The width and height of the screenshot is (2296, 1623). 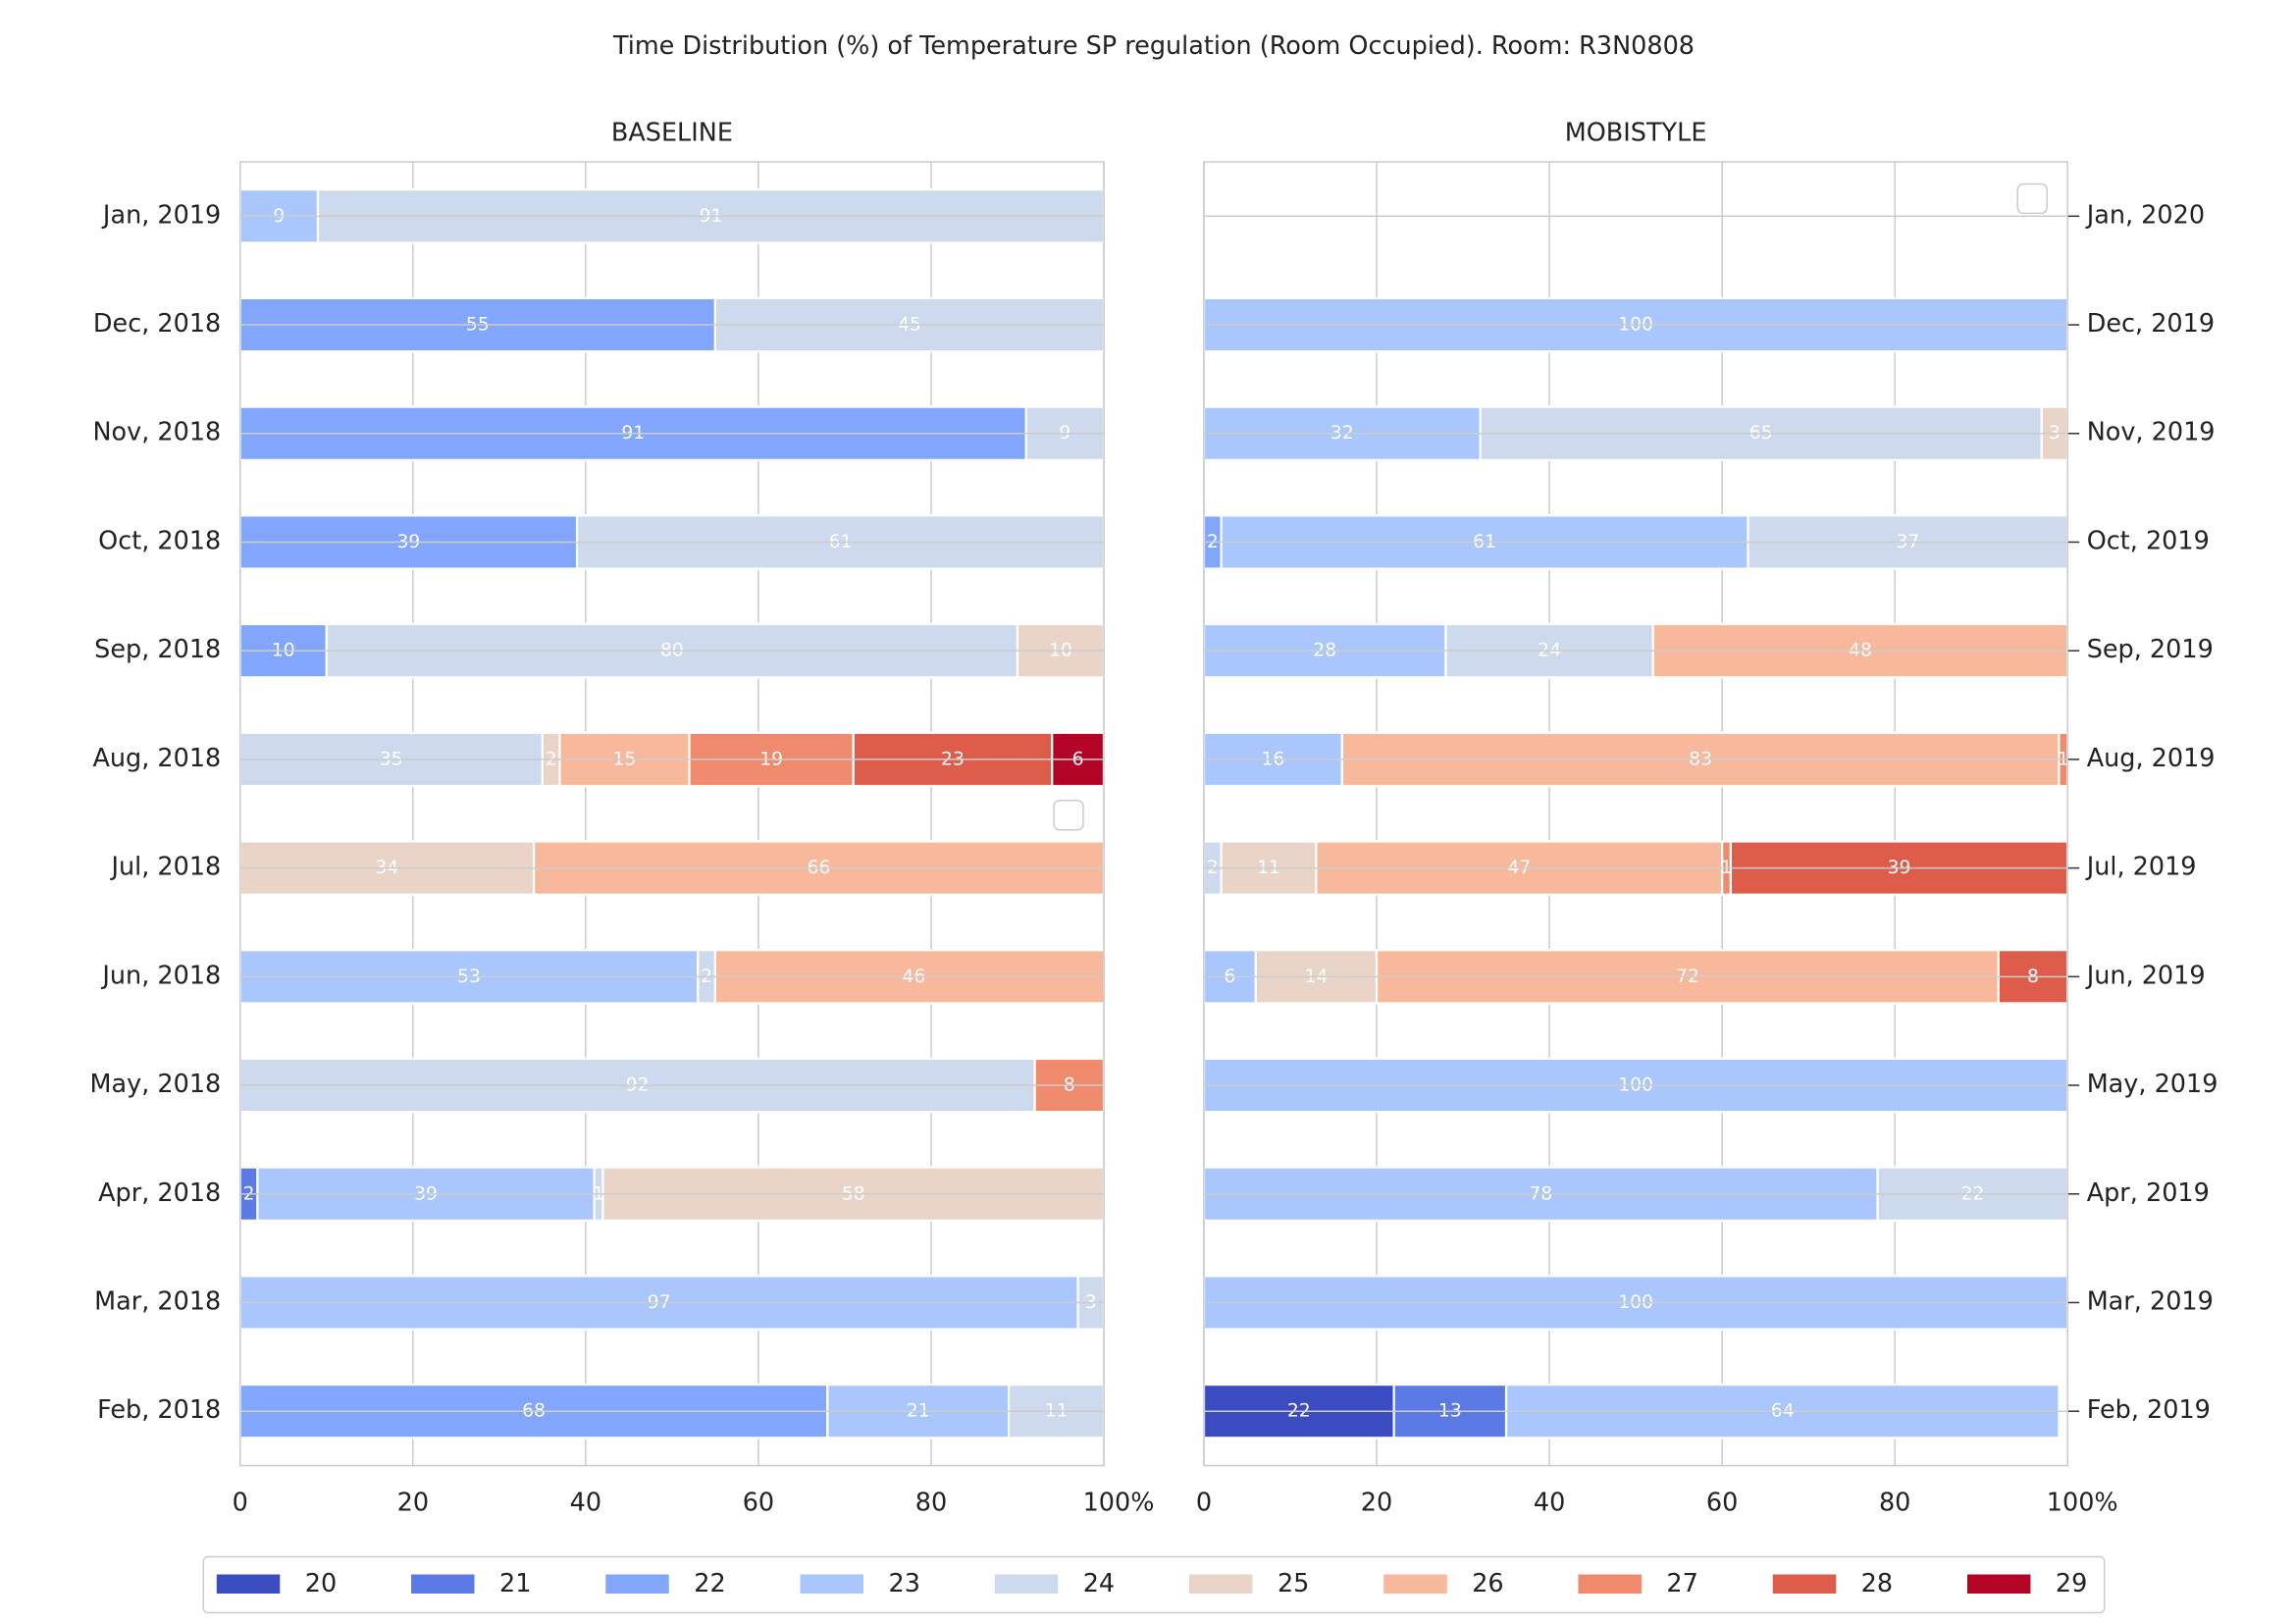 What do you see at coordinates (161, 215) in the screenshot?
I see `y-tick-label: Jan, 2019` at bounding box center [161, 215].